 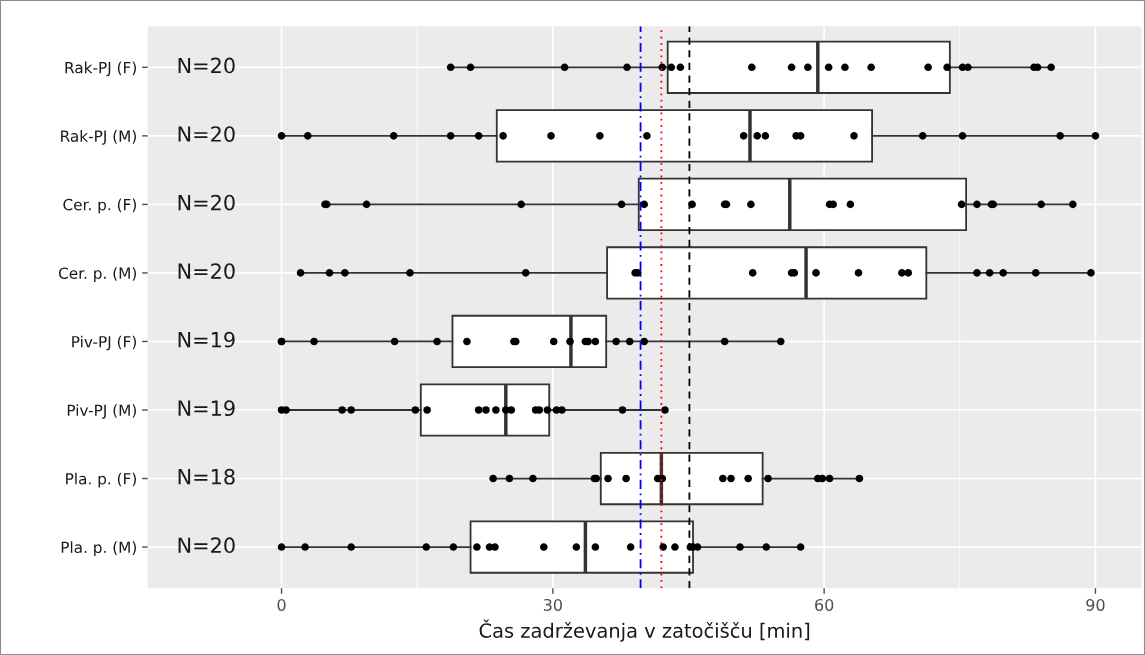 I want to click on y-tick-label: Cer. p. (M), so click(x=97, y=274).